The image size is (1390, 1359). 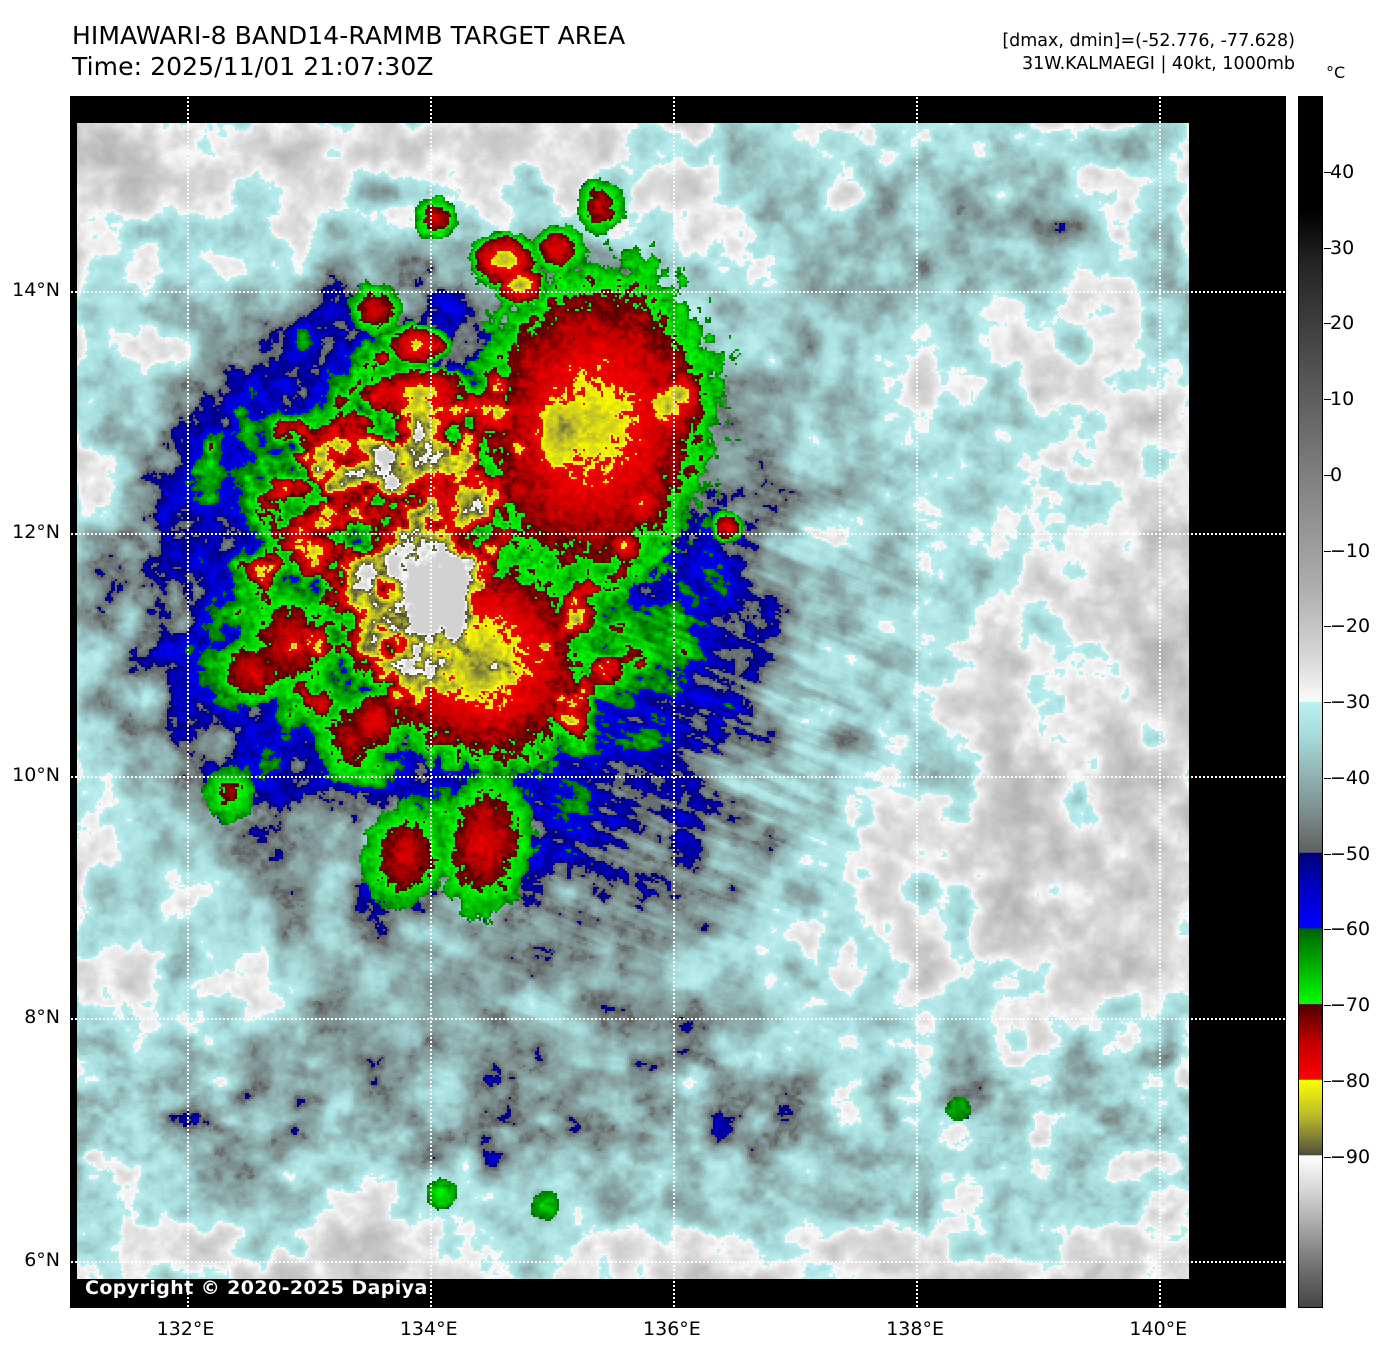 I want to click on colorbar-tick-label: −90, so click(x=1350, y=1156).